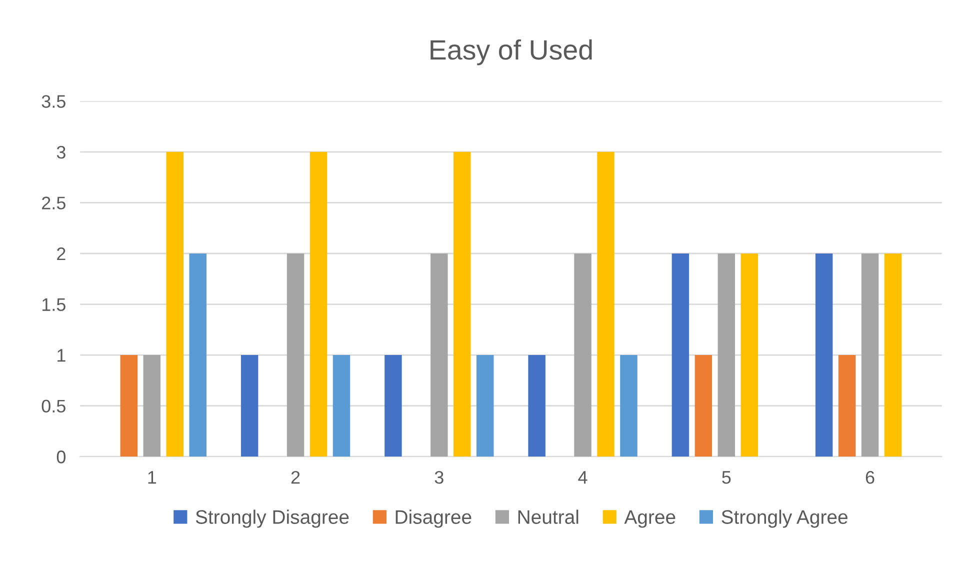 This screenshot has width=965, height=578. What do you see at coordinates (726, 477) in the screenshot?
I see `x-tick-label: 5` at bounding box center [726, 477].